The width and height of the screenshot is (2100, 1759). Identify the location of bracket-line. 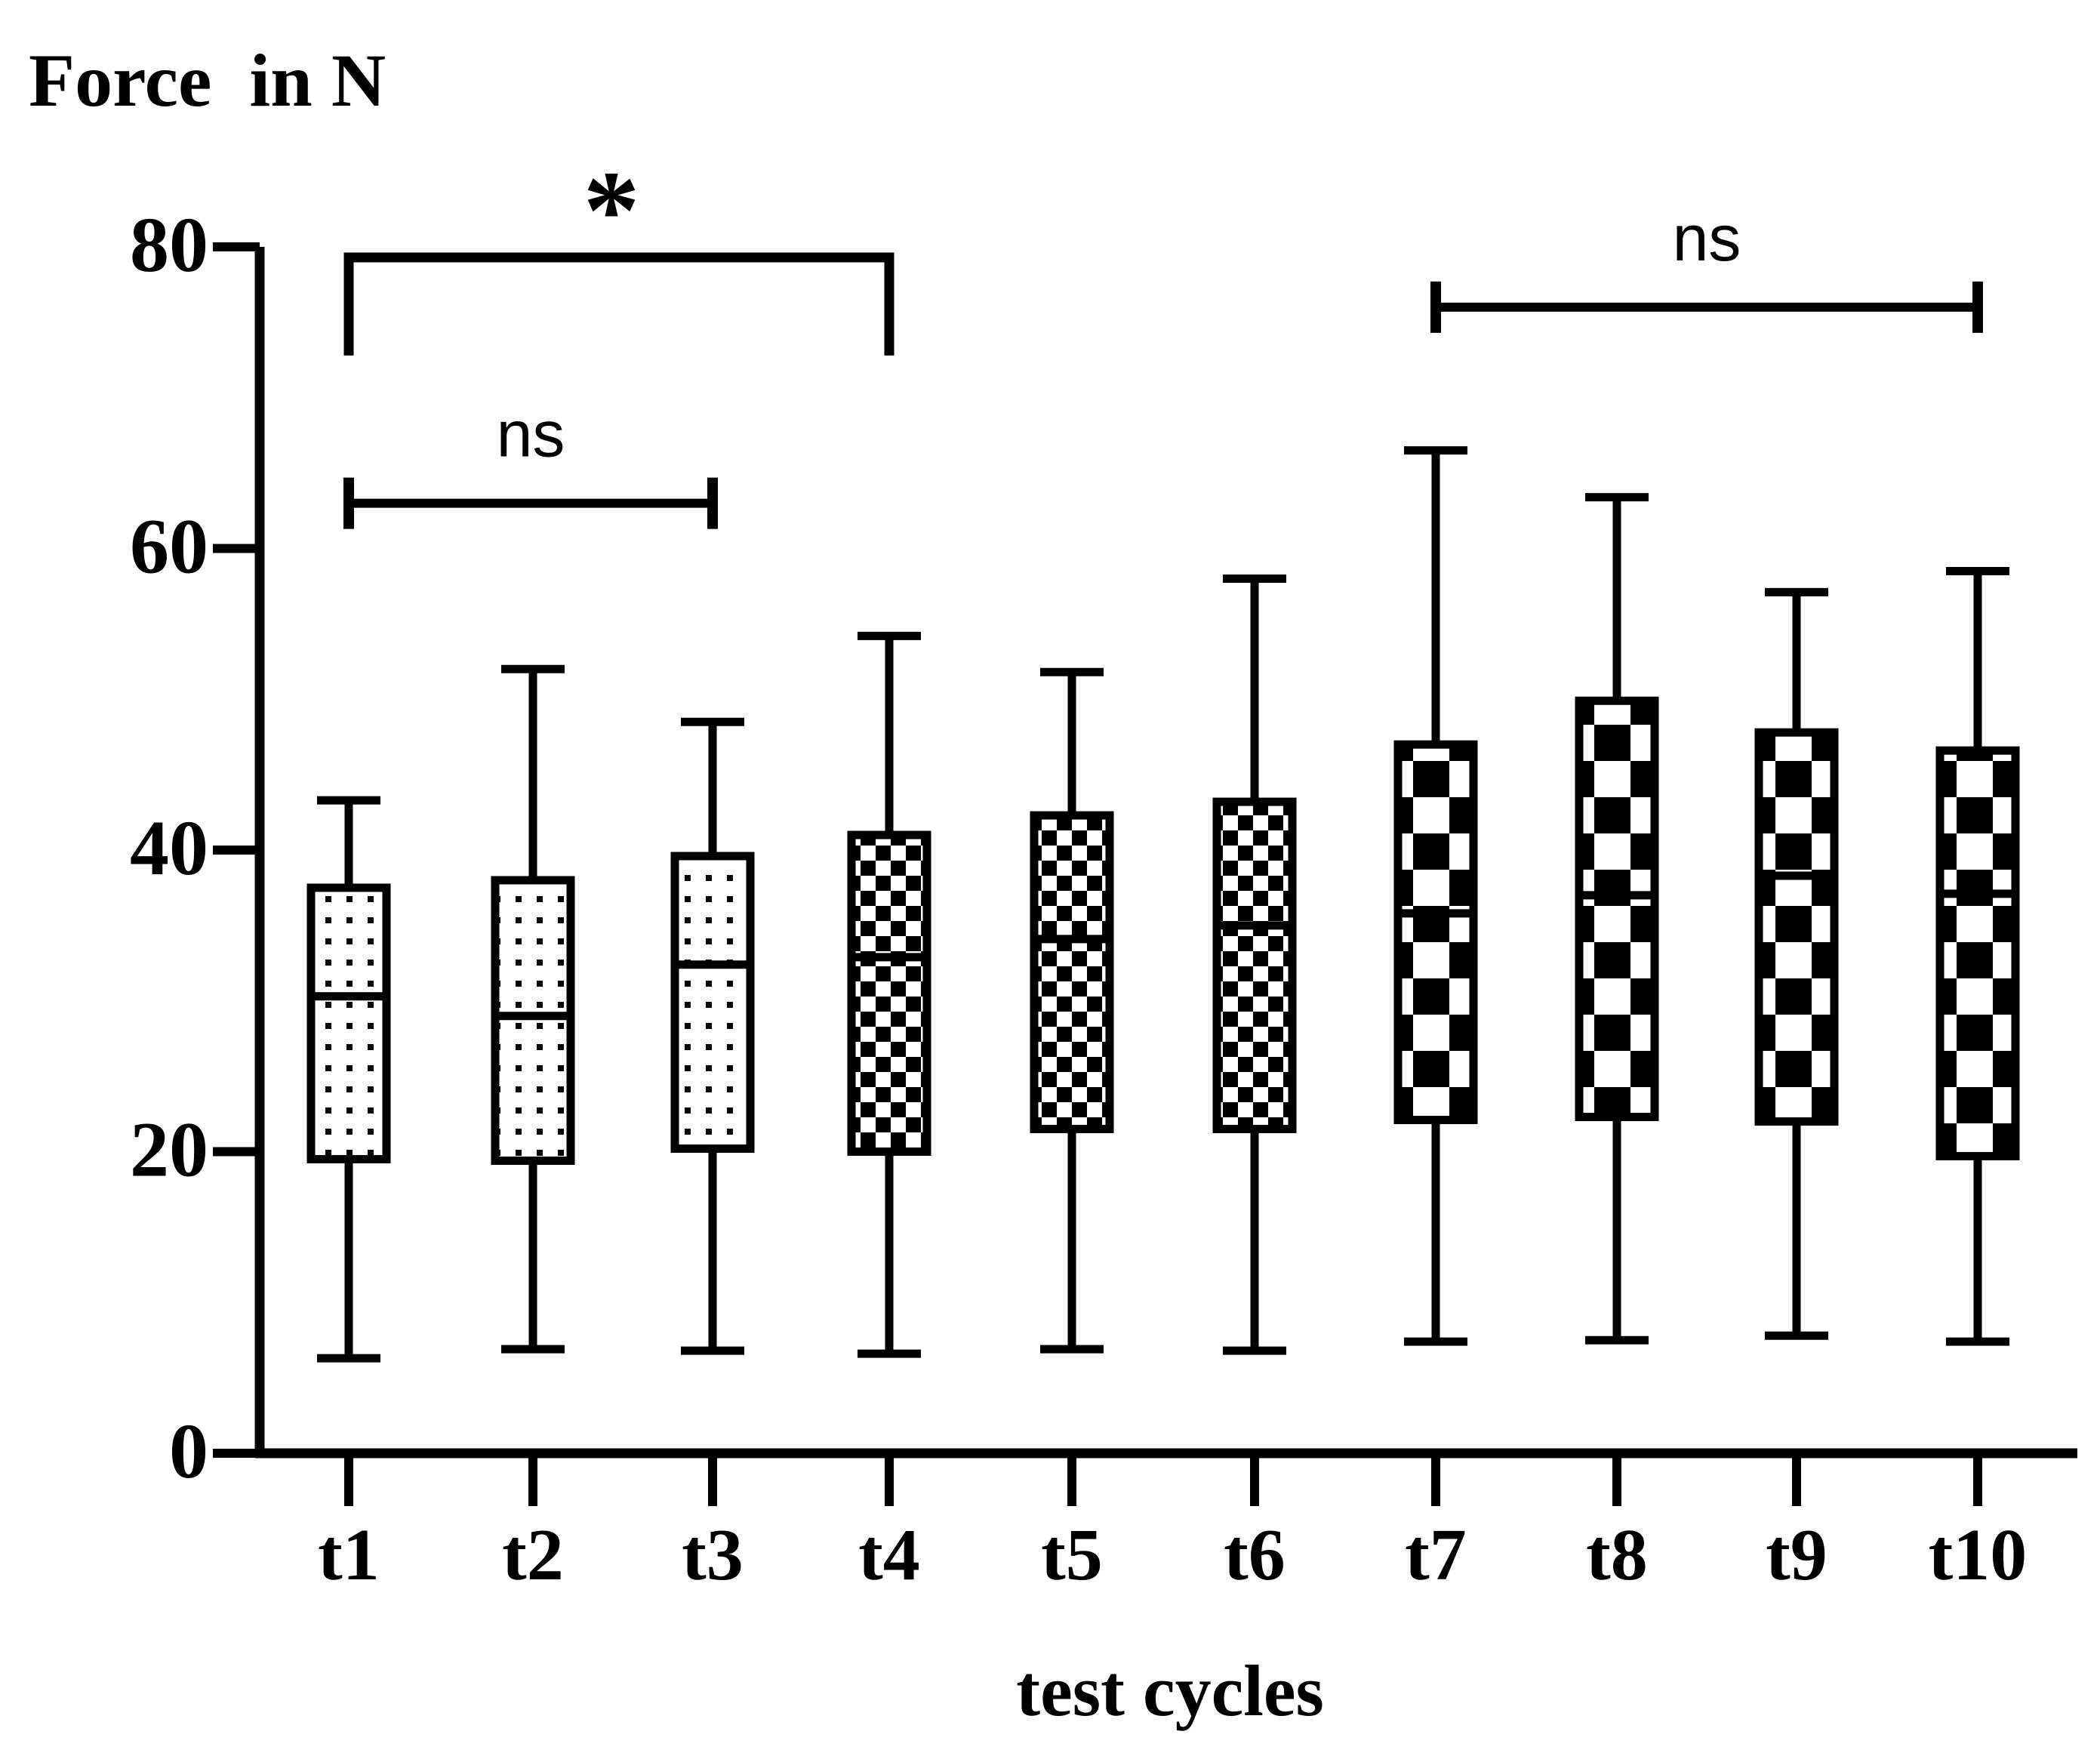
(619, 304).